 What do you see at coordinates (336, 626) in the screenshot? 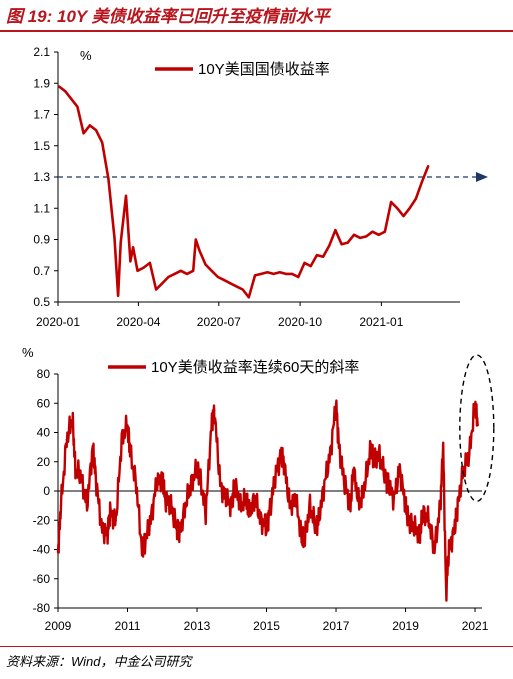
I see `chart2-x-tick-label: 2017` at bounding box center [336, 626].